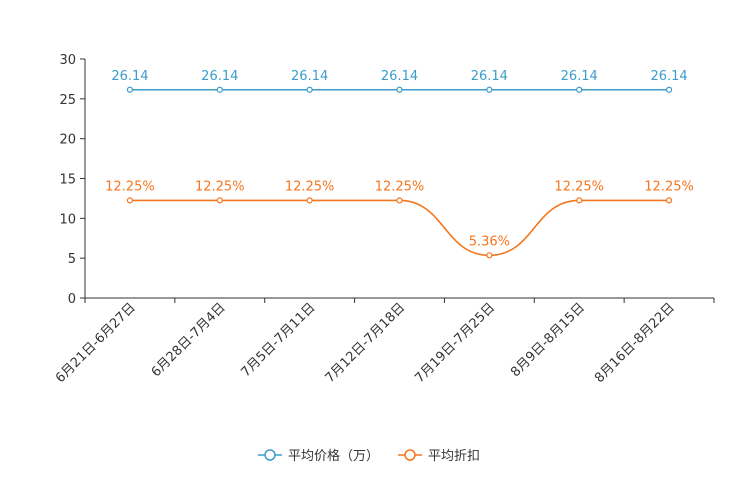 This screenshot has height=496, width=744. What do you see at coordinates (72, 259) in the screenshot?
I see `y-tick-label: 5` at bounding box center [72, 259].